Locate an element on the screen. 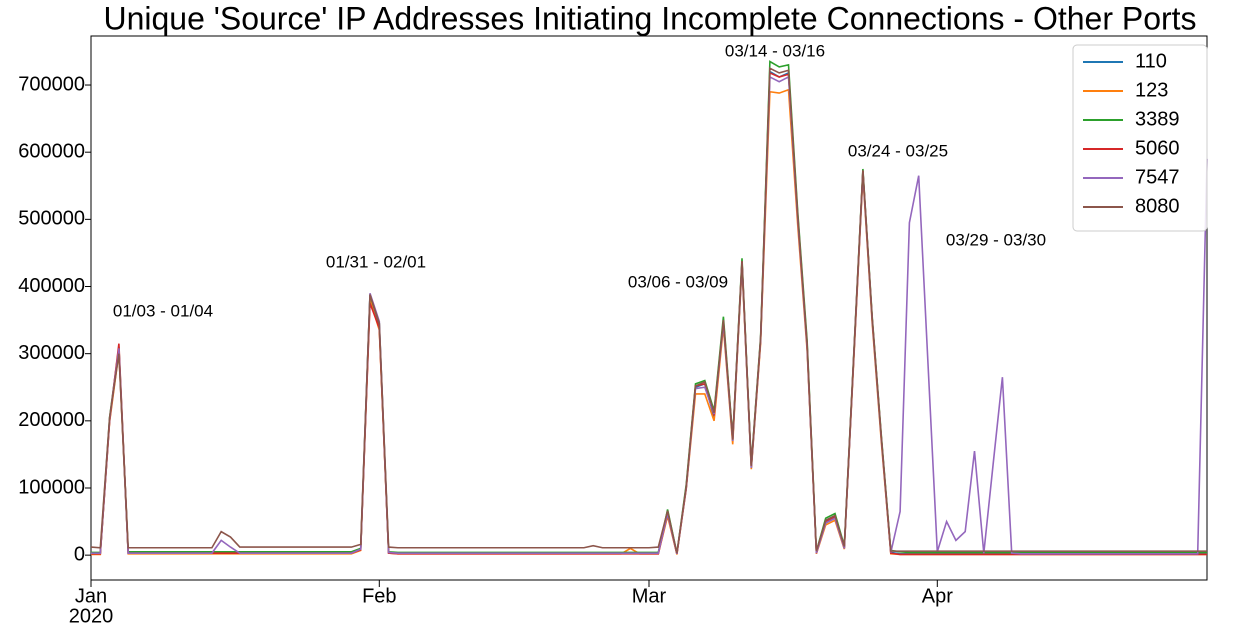 The height and width of the screenshot is (635, 1233). legend-label: 5060 is located at coordinates (1157, 148).